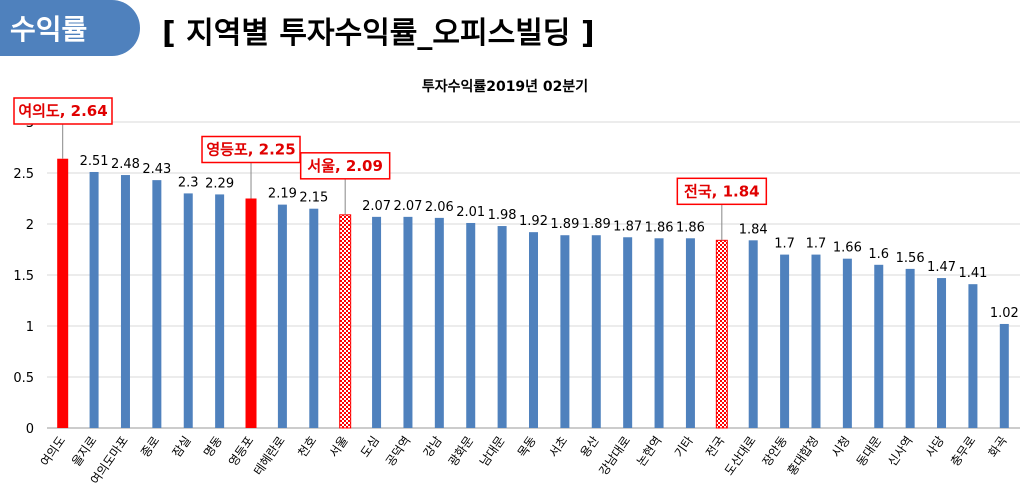  Describe the element at coordinates (94, 161) in the screenshot. I see `data-label: 2.51` at that location.